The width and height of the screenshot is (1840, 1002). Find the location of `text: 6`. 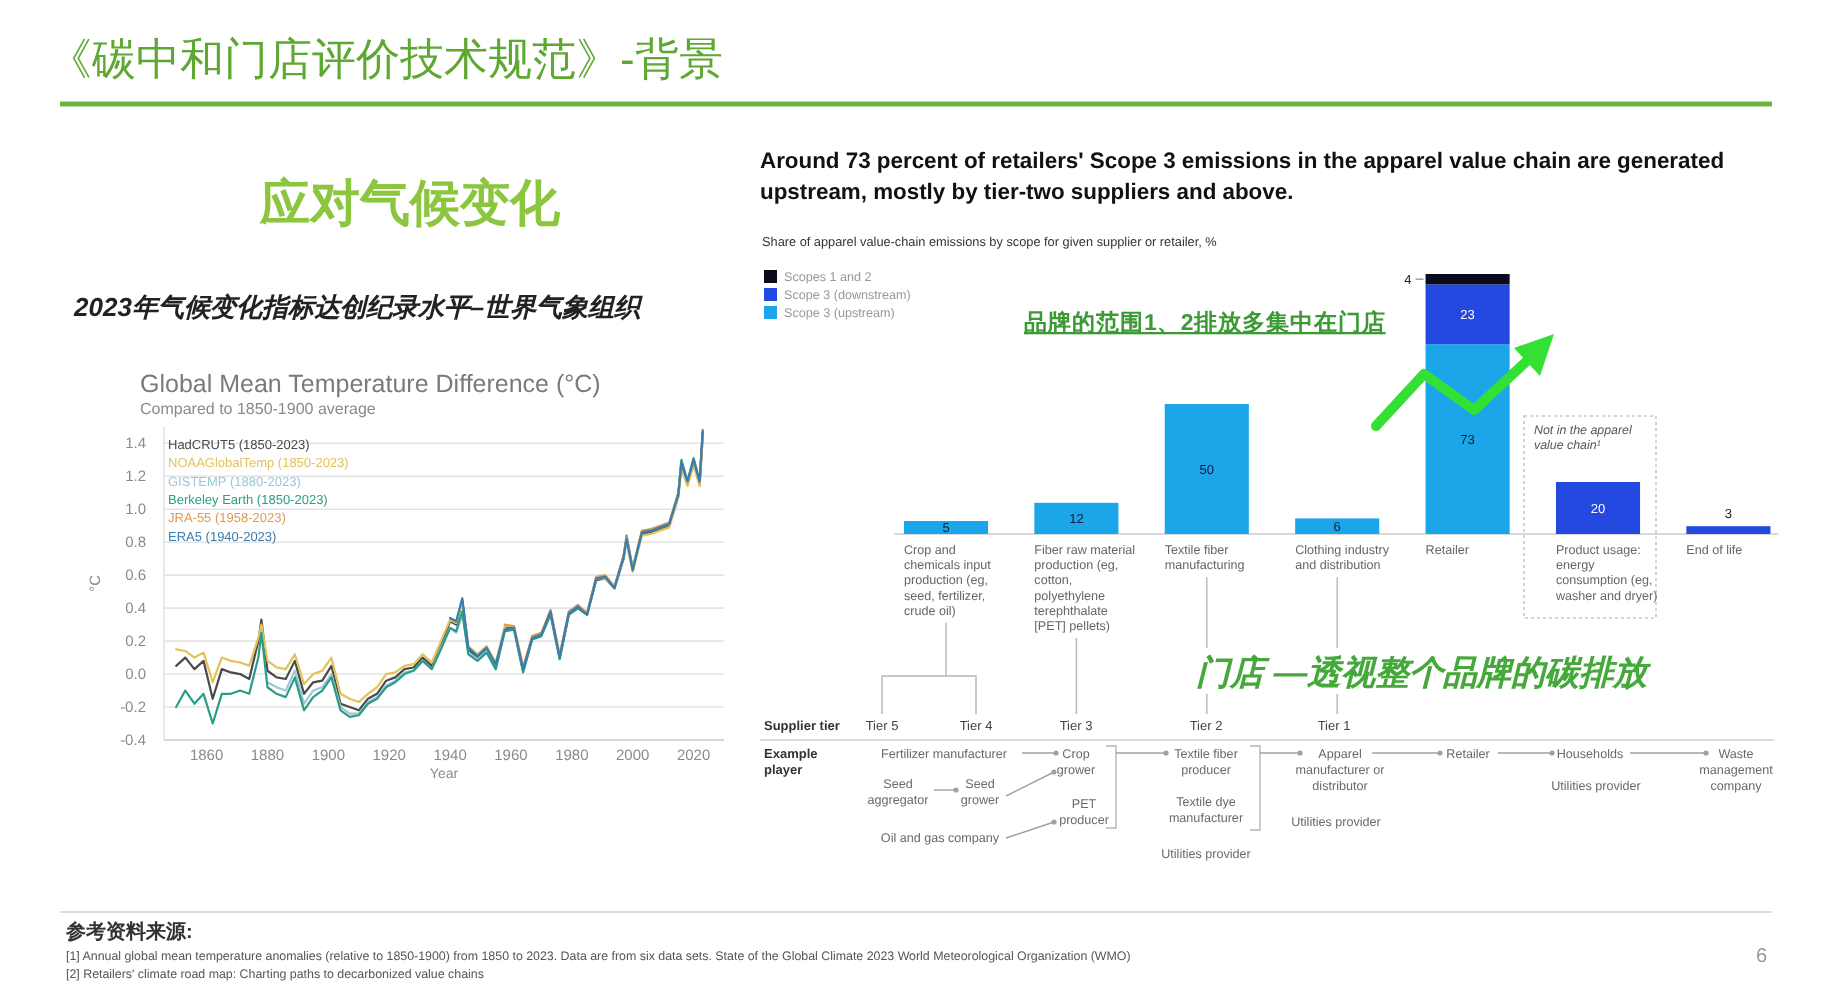

text: 6 is located at coordinates (1762, 957).